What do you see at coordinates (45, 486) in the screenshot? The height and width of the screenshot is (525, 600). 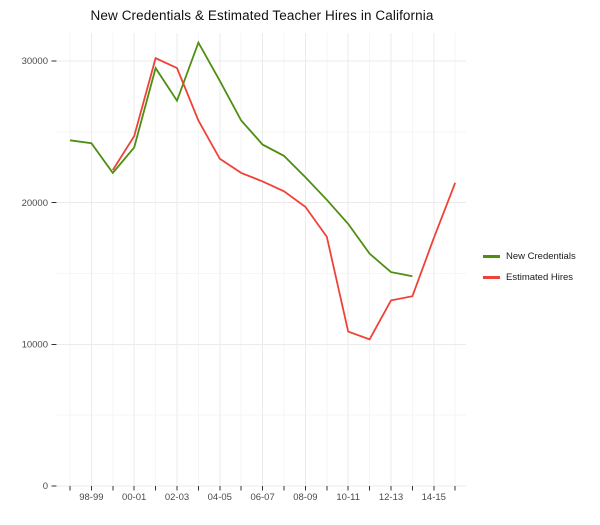 I see `y-axis-tick-label: 0` at bounding box center [45, 486].